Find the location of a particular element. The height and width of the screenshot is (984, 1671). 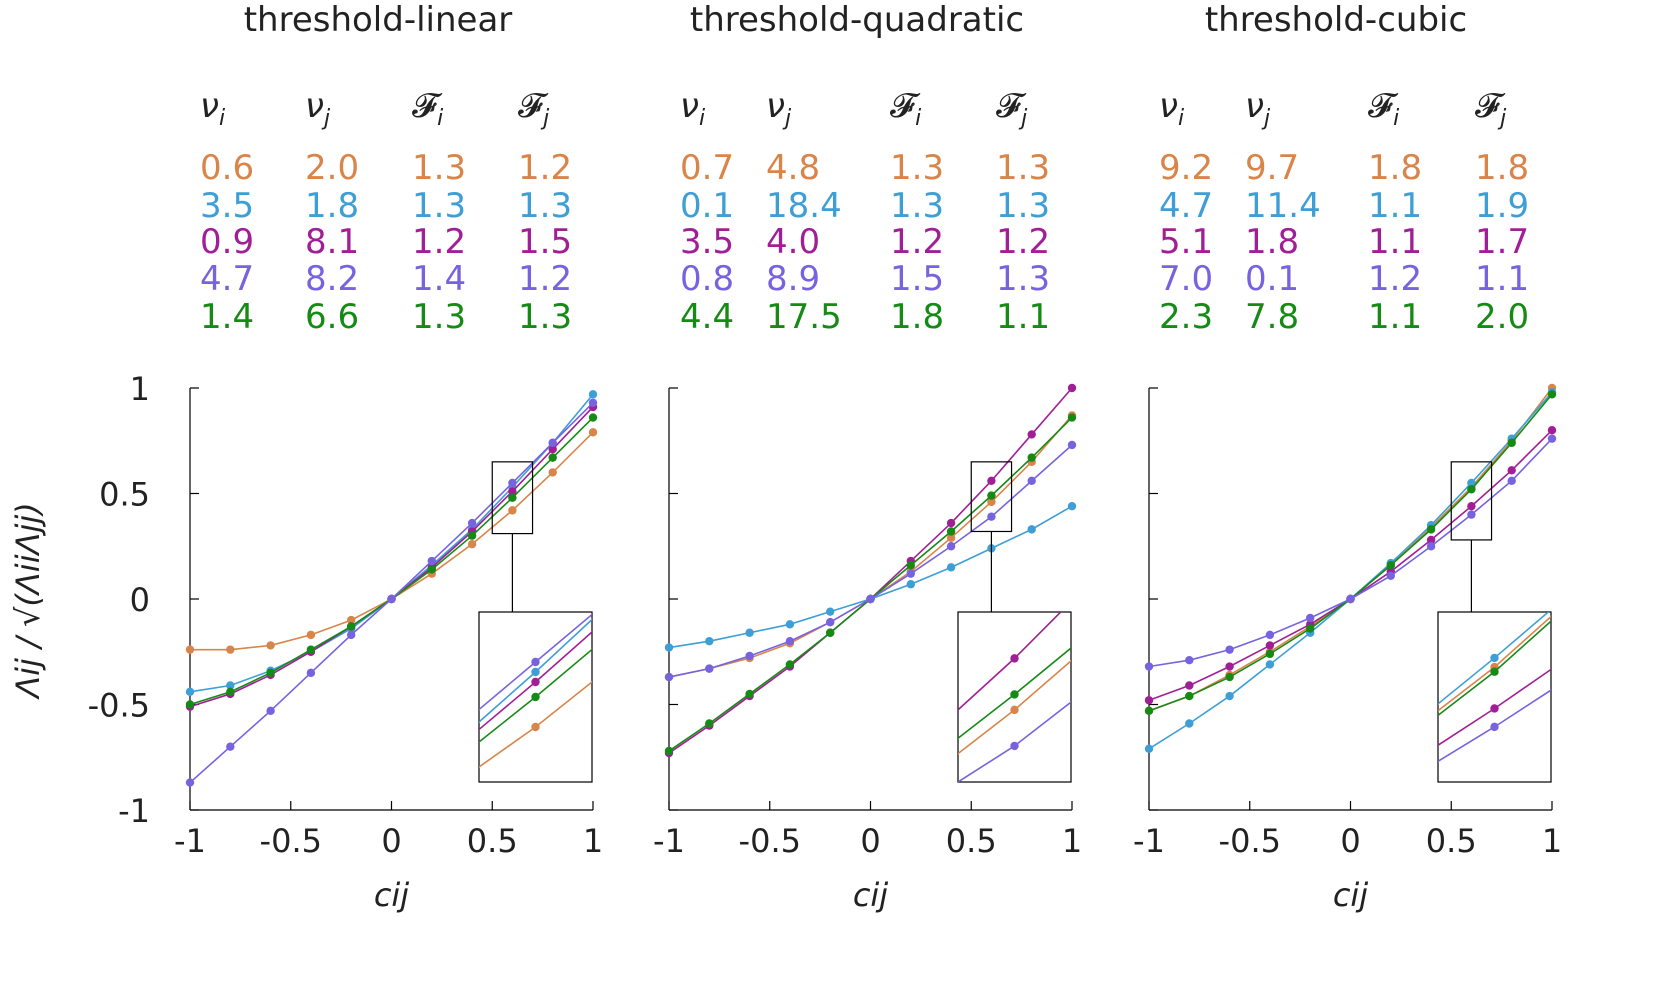

panel-title-cubic: threshold-cubic is located at coordinates (1336, 20).